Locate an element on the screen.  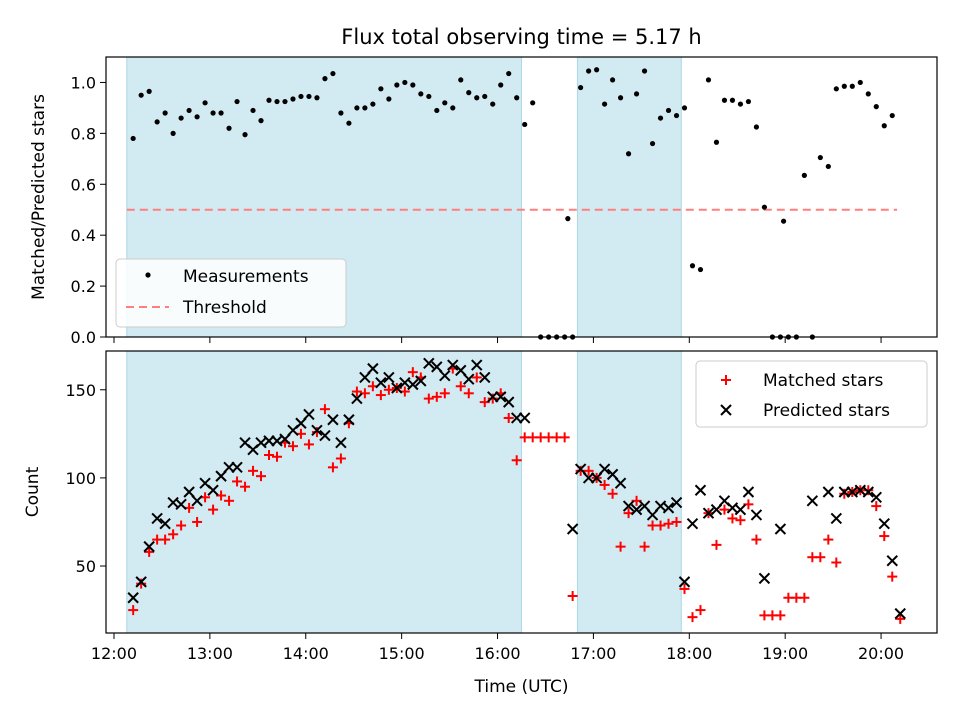
x-tick-label: 13:00 is located at coordinates (210, 653).